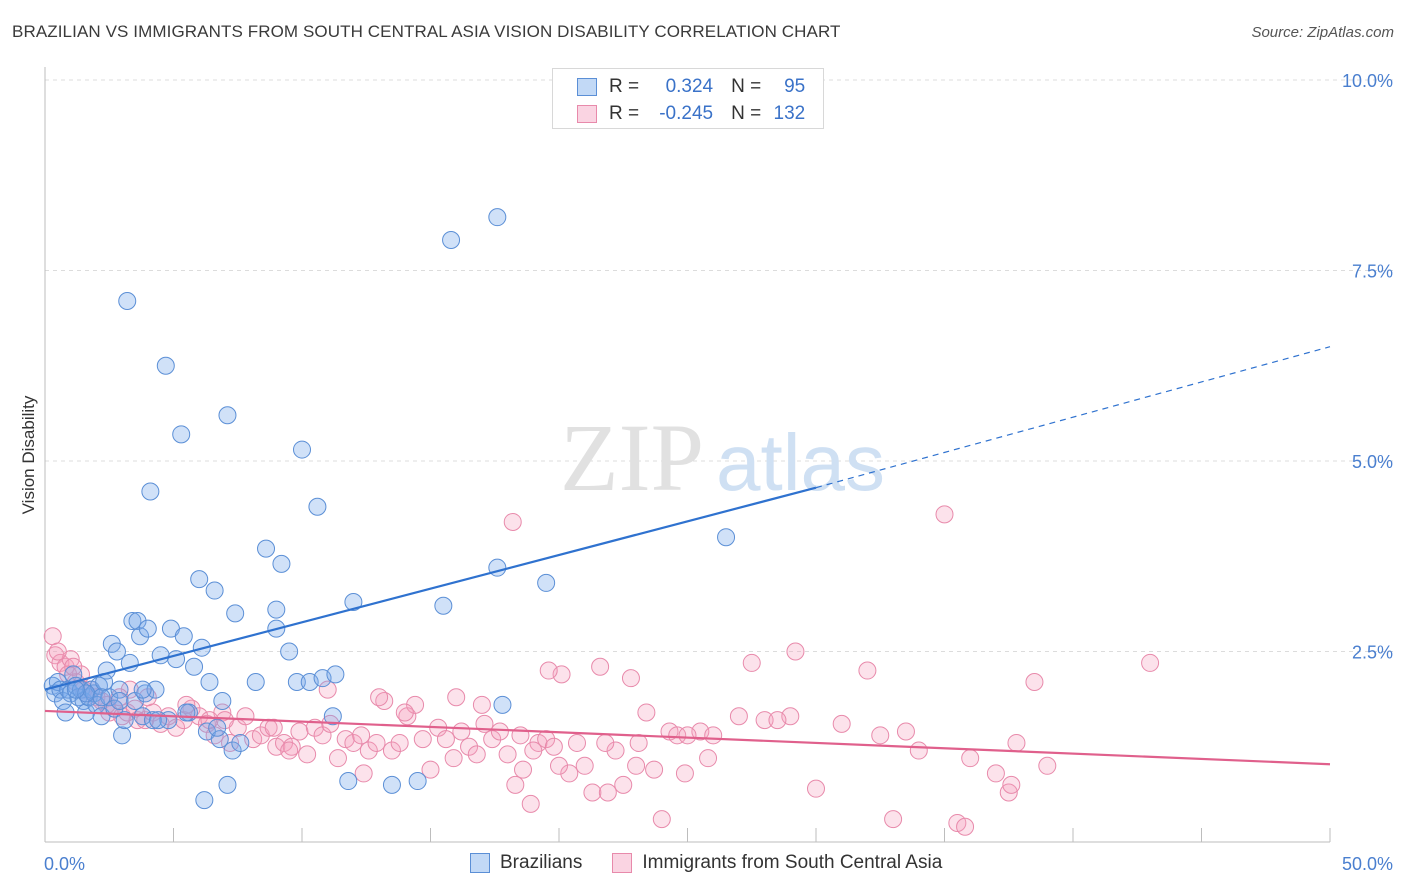 This screenshot has width=1406, height=892. Describe the element at coordinates (1367, 81) in the screenshot. I see `y-tick-label: 10.0%` at that location.